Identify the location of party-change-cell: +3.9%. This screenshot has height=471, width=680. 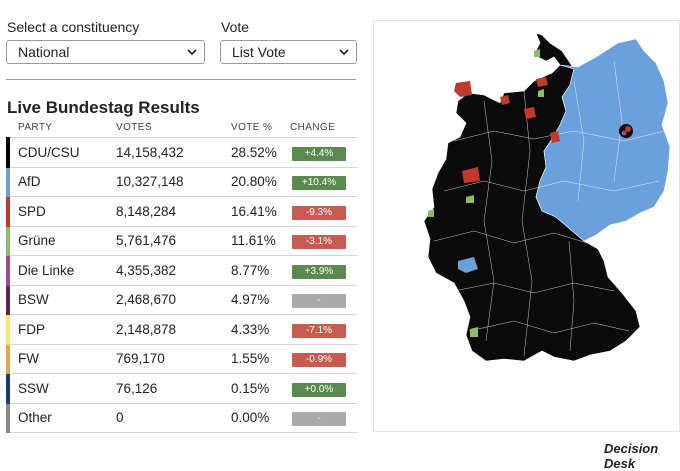
(324, 270).